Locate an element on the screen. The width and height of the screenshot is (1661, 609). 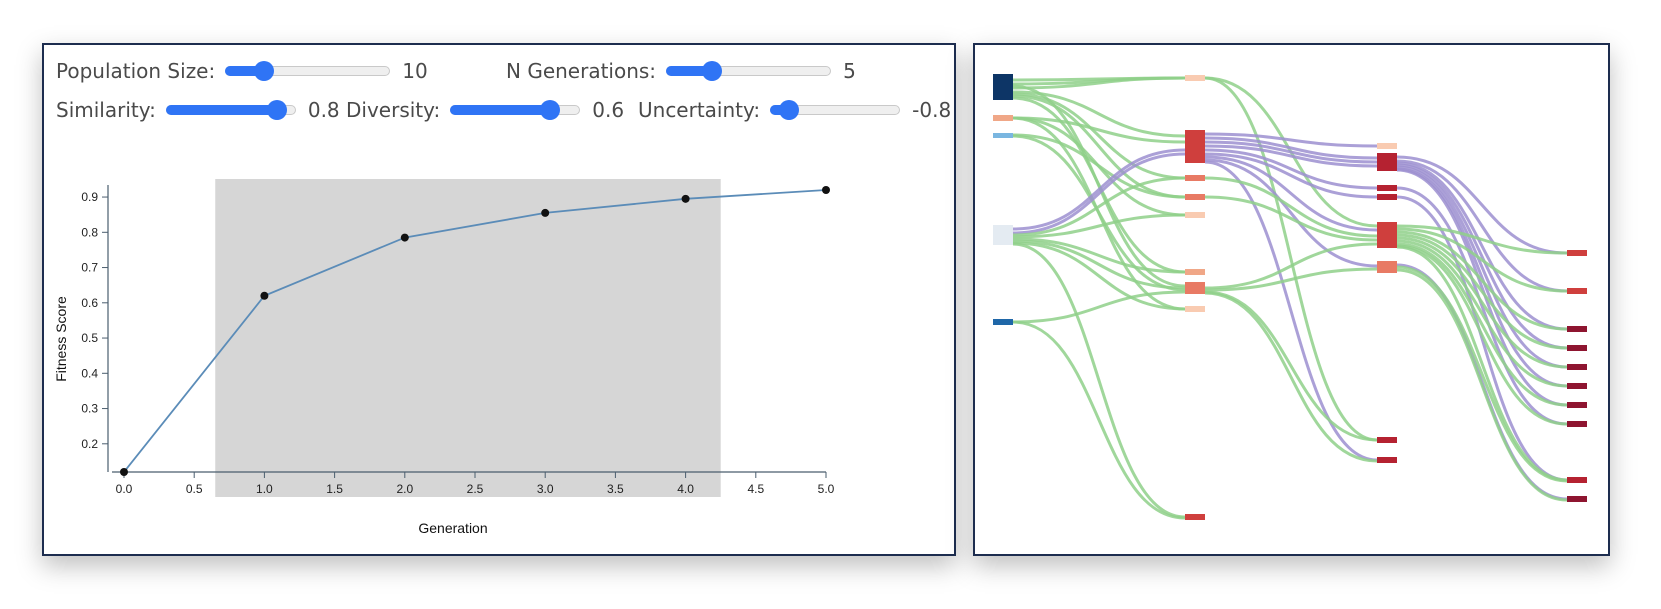
similarity-control: Similarity: 0.8 is located at coordinates (198, 110).